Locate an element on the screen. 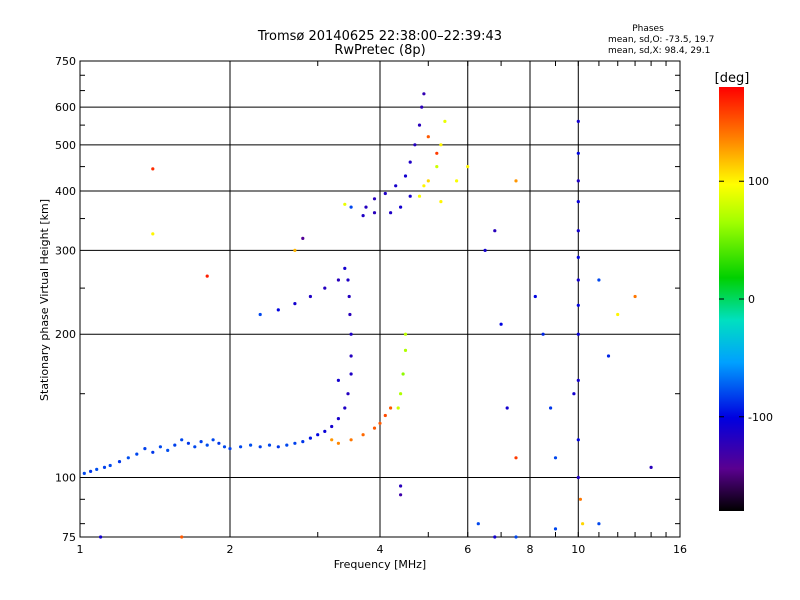 This screenshot has height=600, width=800. y-tick-label: 100 is located at coordinates (65, 478).